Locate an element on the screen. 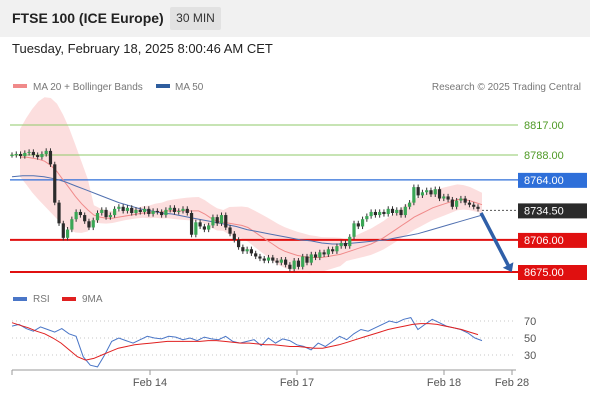 This screenshot has height=400, width=590. level-label-3: 8764.00 is located at coordinates (544, 181).